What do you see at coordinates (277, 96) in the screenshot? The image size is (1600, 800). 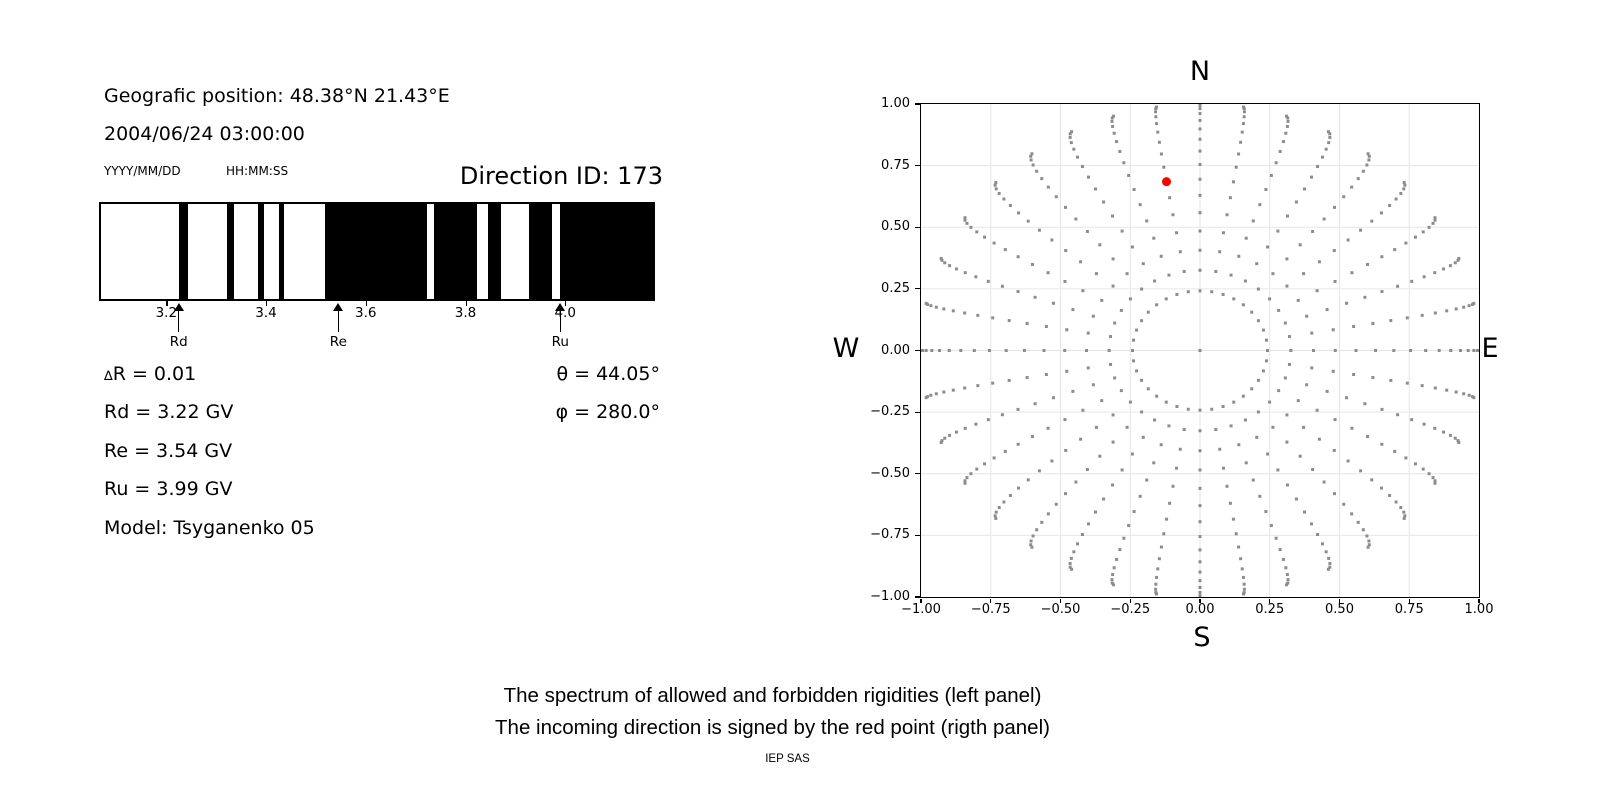 I see `geographic-position-text: Geografic position: 48.38°N 21.43°E` at bounding box center [277, 96].